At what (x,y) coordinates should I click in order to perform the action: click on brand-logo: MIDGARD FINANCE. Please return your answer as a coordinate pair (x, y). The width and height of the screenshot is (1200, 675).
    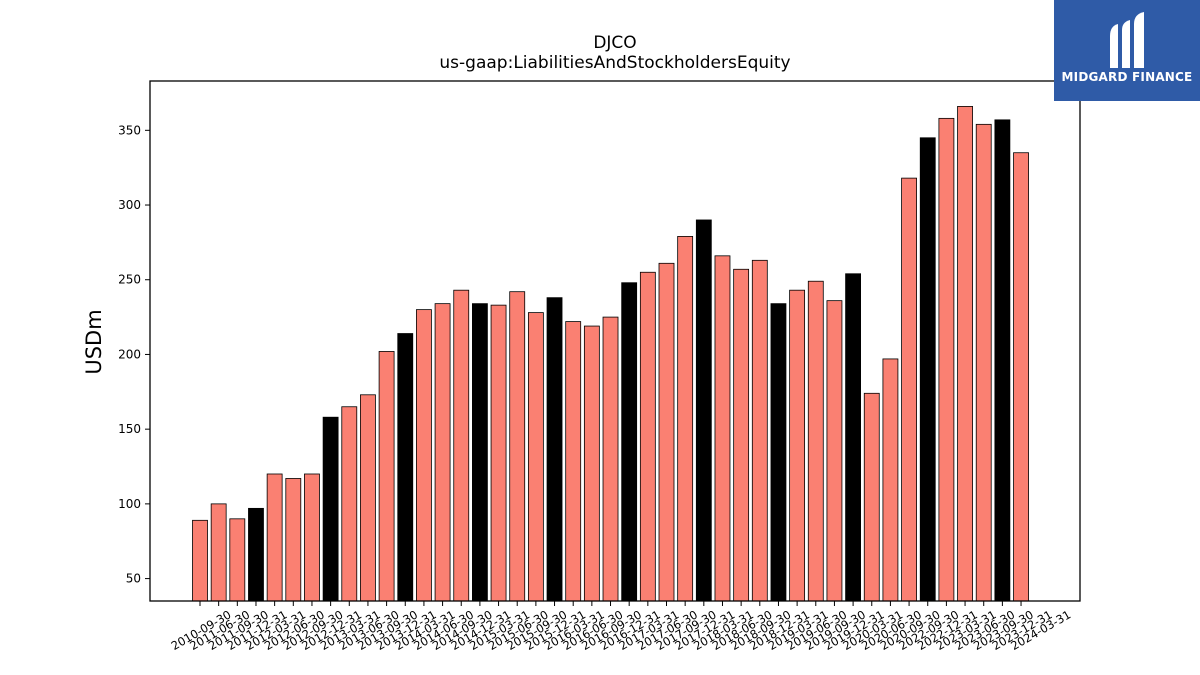
    Looking at the image, I should click on (1127, 50).